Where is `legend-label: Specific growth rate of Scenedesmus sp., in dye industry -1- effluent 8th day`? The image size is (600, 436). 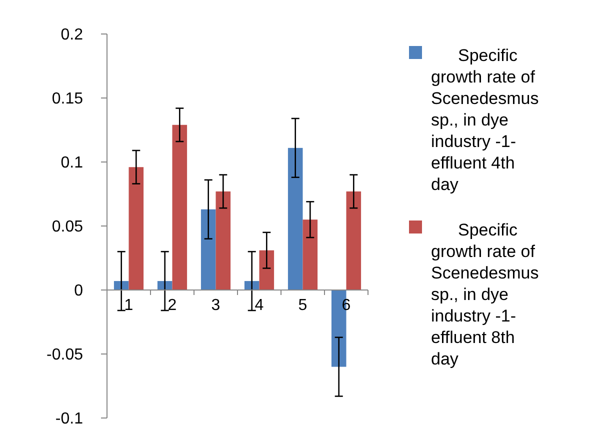 legend-label: Specific growth rate of Scenedesmus sp., in dye industry -1- effluent 8th day is located at coordinates (485, 294).